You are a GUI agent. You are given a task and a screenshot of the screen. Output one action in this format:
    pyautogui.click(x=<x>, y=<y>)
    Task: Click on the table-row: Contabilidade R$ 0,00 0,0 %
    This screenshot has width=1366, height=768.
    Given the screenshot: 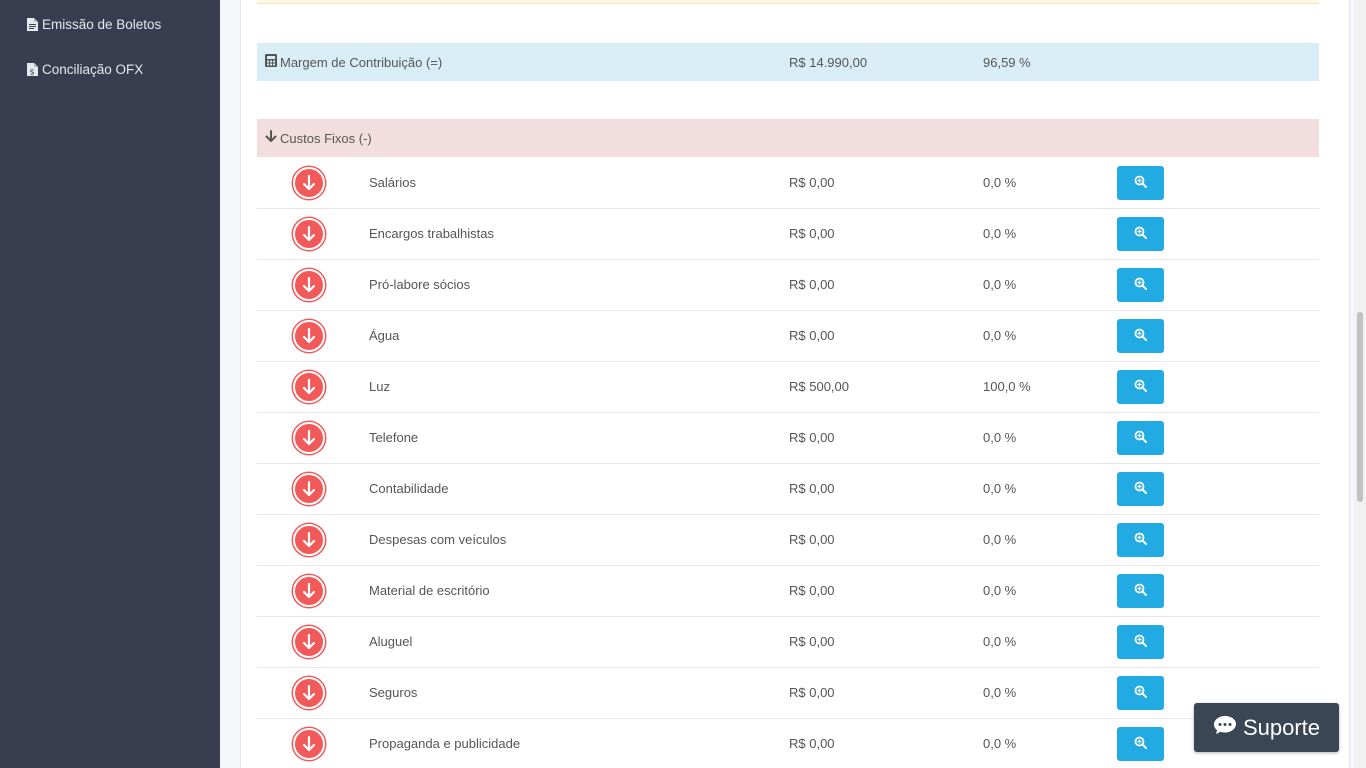 What is the action you would take?
    pyautogui.click(x=788, y=489)
    